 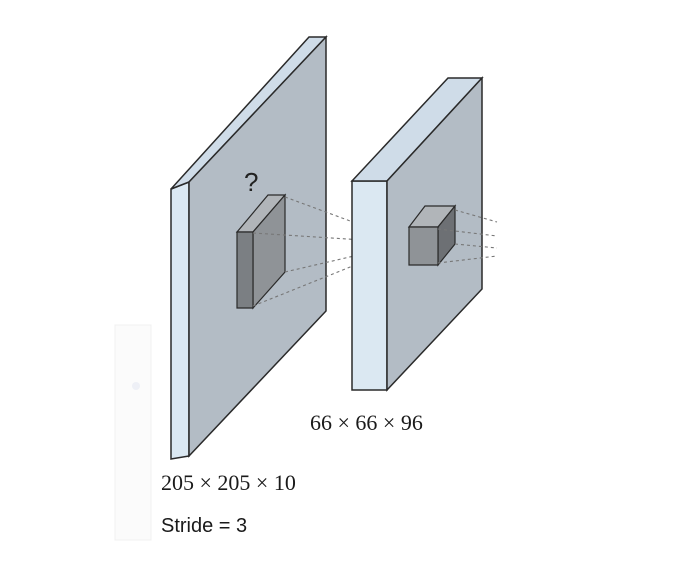 What do you see at coordinates (251, 182) in the screenshot?
I see `unknown-marker: ?` at bounding box center [251, 182].